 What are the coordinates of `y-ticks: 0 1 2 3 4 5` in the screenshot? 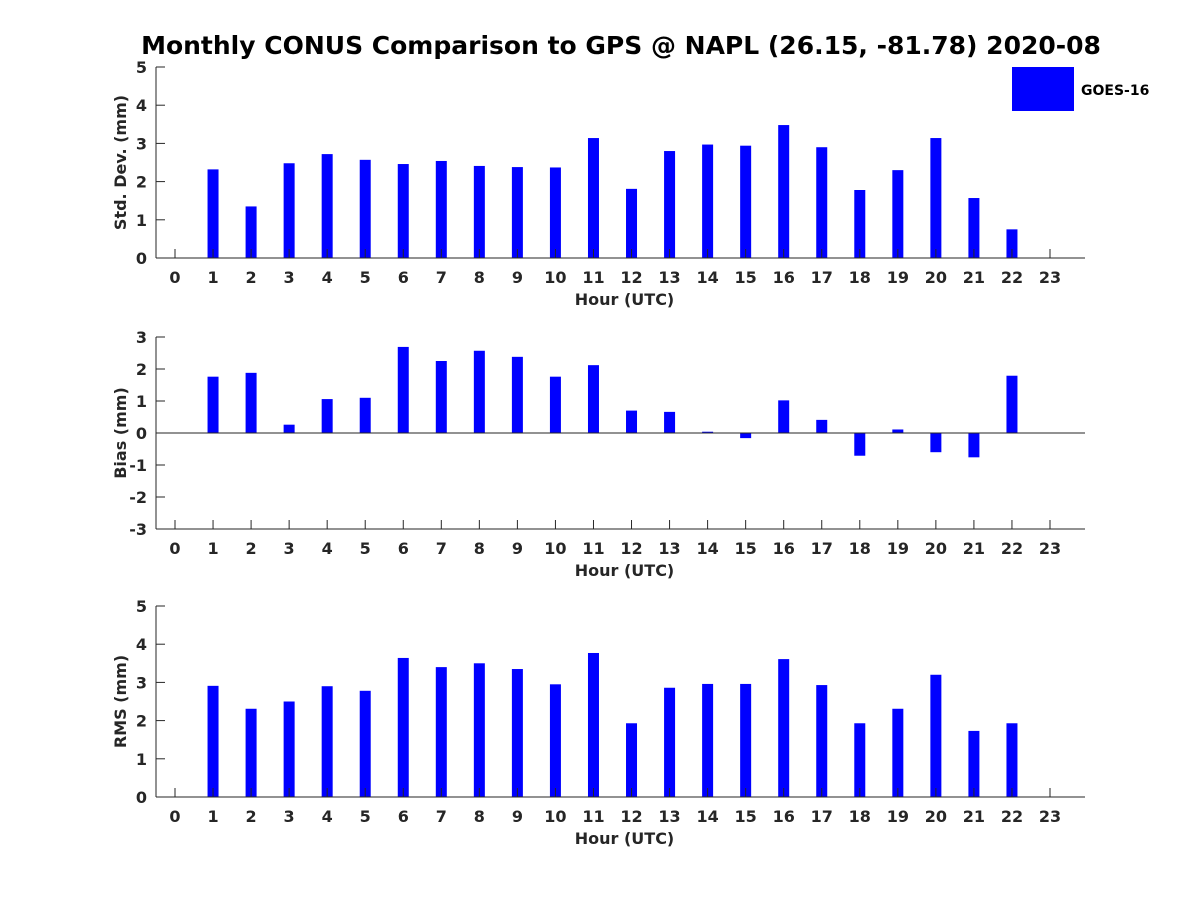 It's located at (150, 163).